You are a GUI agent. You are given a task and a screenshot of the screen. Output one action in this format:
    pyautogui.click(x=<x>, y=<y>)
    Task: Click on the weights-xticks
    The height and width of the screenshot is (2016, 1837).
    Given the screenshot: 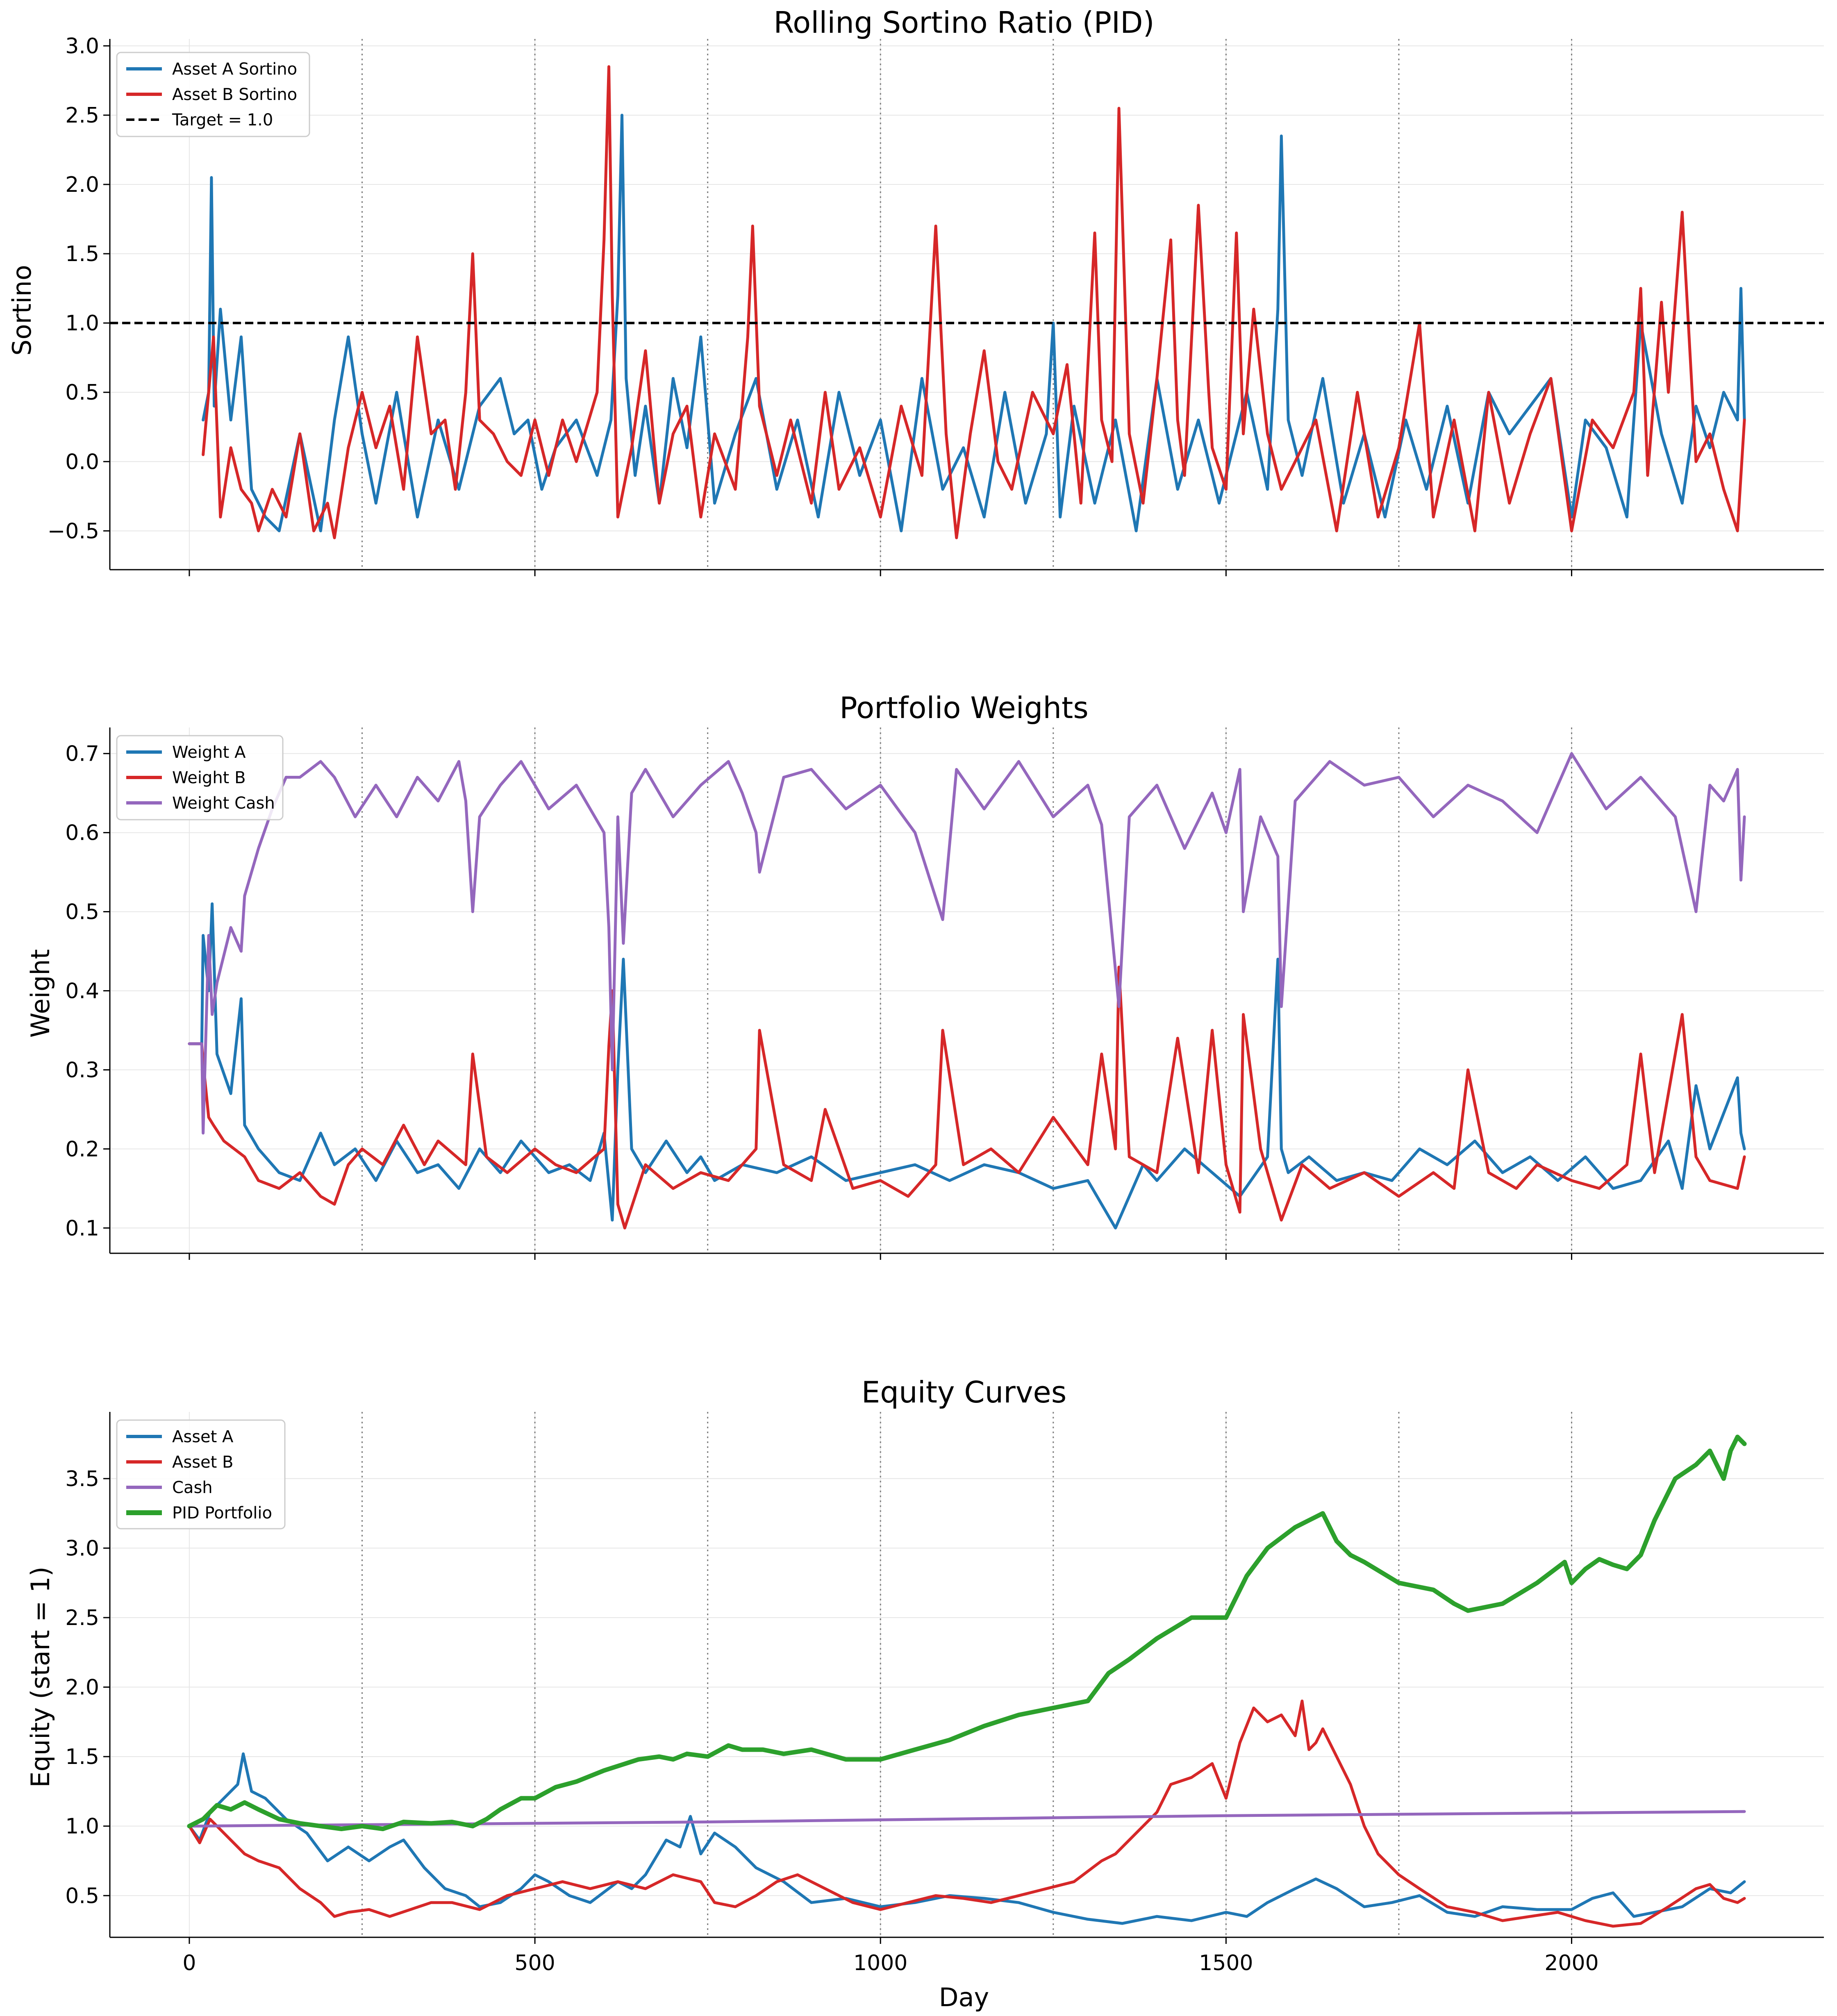 What is the action you would take?
    pyautogui.click(x=881, y=1256)
    